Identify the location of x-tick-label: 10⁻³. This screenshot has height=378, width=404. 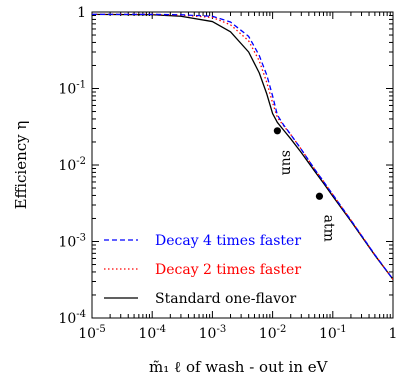
(213, 333).